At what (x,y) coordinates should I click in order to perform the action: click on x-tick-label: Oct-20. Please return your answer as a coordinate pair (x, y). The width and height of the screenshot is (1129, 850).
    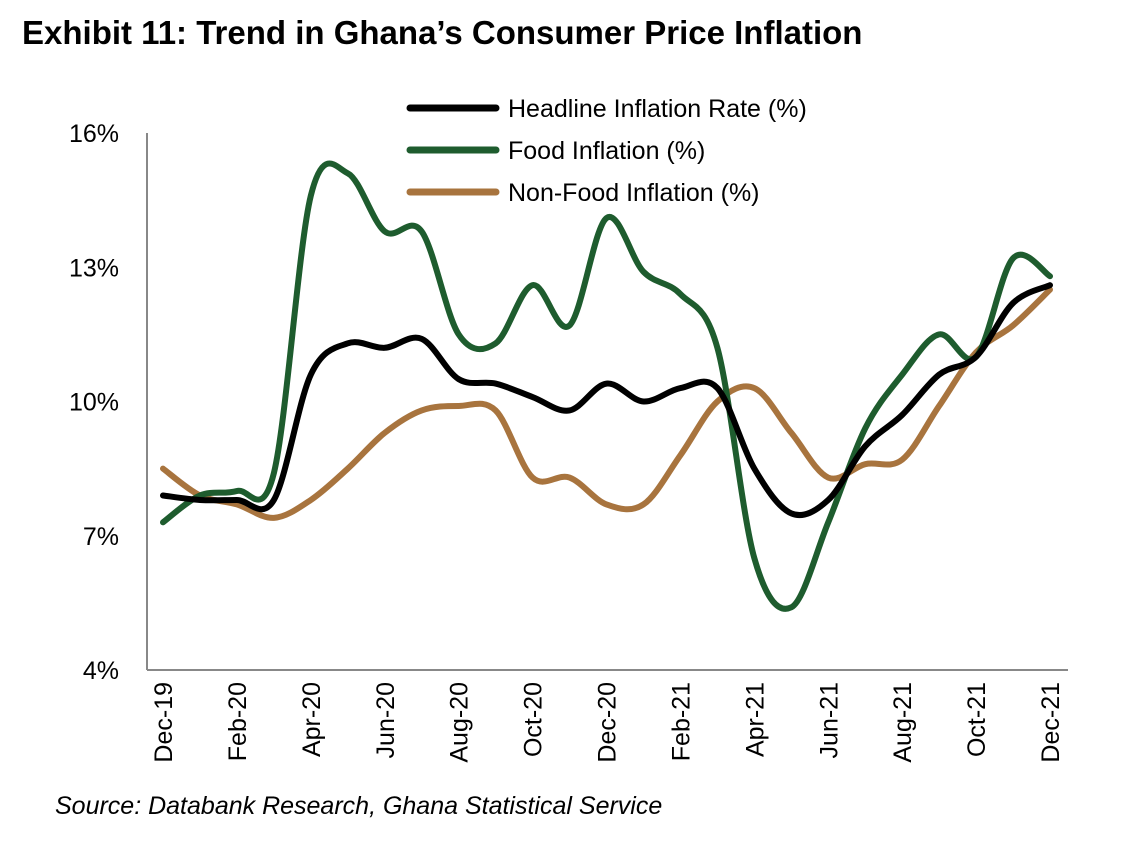
    Looking at the image, I should click on (534, 719).